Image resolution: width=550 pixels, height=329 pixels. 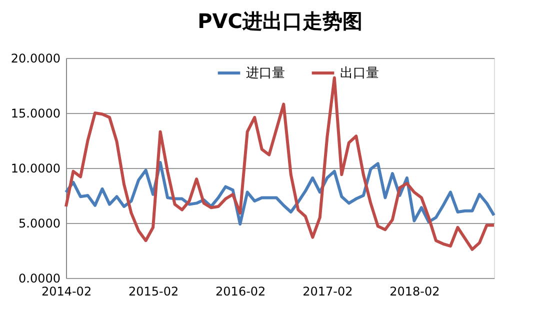 I want to click on y-tick-label: 20.0000, so click(x=35, y=59).